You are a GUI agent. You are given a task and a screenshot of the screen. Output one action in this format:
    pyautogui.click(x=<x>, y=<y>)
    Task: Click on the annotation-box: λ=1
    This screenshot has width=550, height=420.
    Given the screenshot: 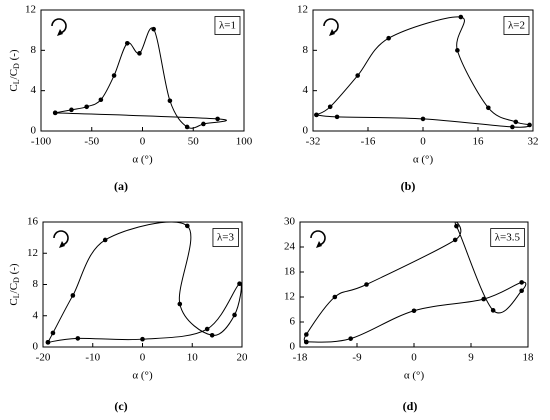 What is the action you would take?
    pyautogui.click(x=227, y=25)
    